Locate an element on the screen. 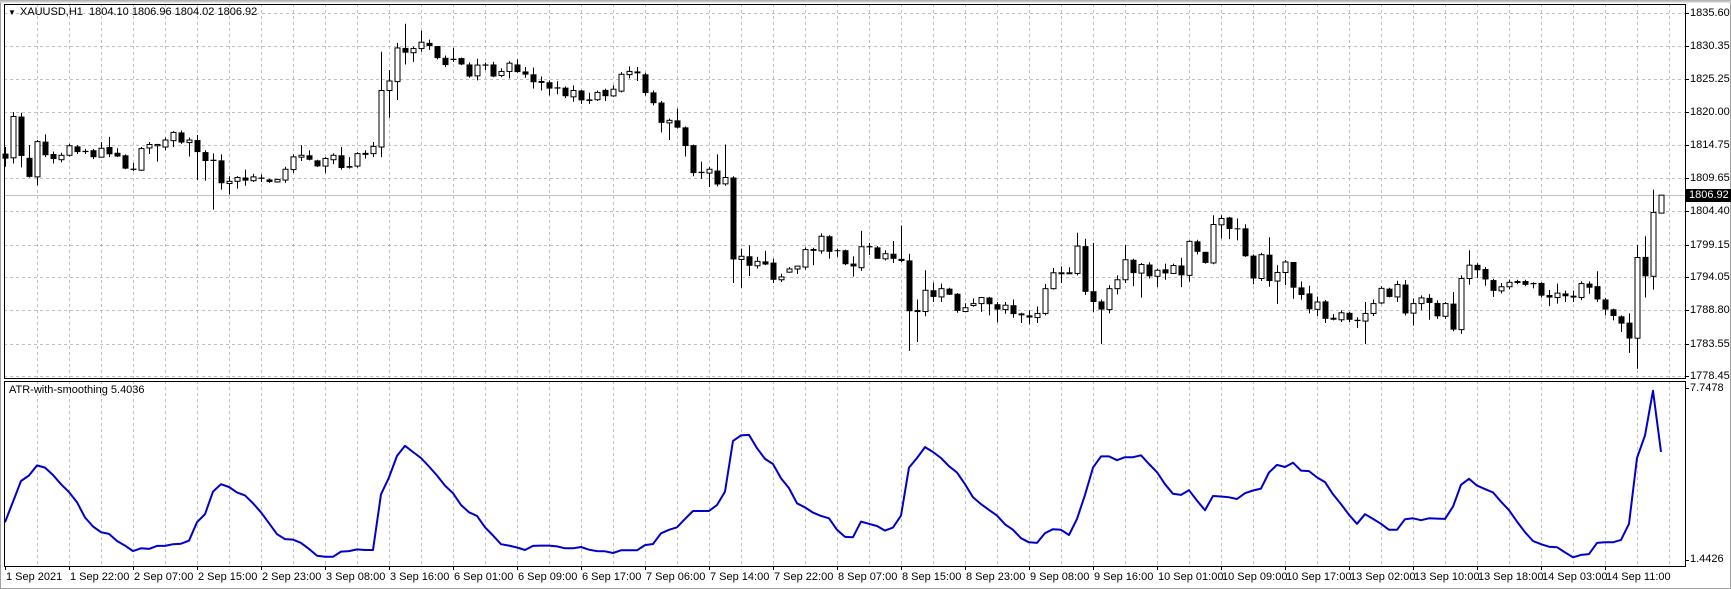 The width and height of the screenshot is (1731, 589). indicator-max-label: 7.7478 is located at coordinates (1707, 388).